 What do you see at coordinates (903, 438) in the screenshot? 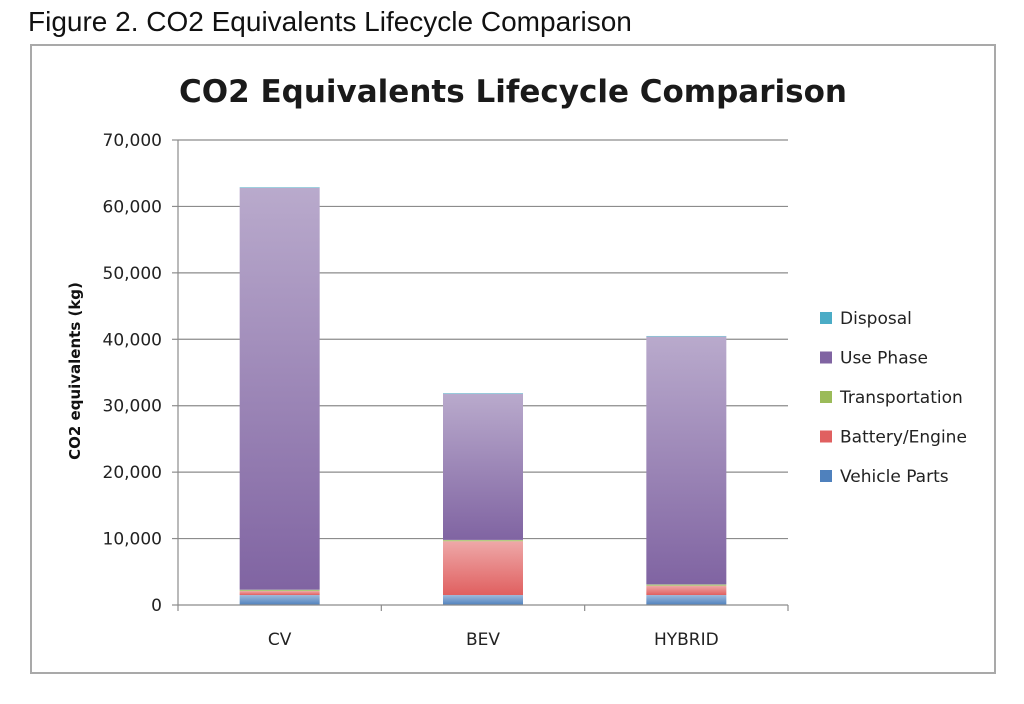
I see `legend-label: Battery/Engine` at bounding box center [903, 438].